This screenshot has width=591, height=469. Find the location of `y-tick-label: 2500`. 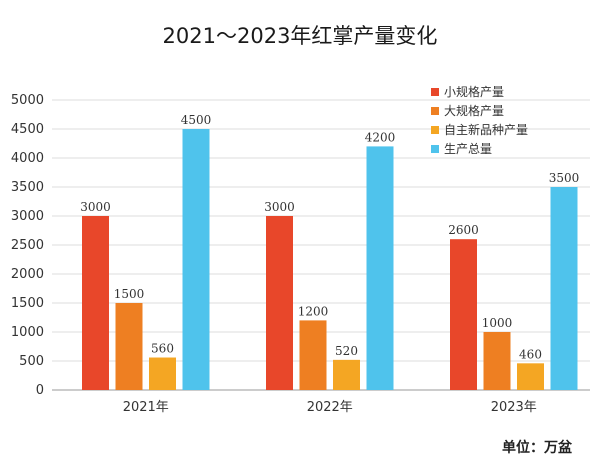

y-tick-label: 2500 is located at coordinates (27, 245).